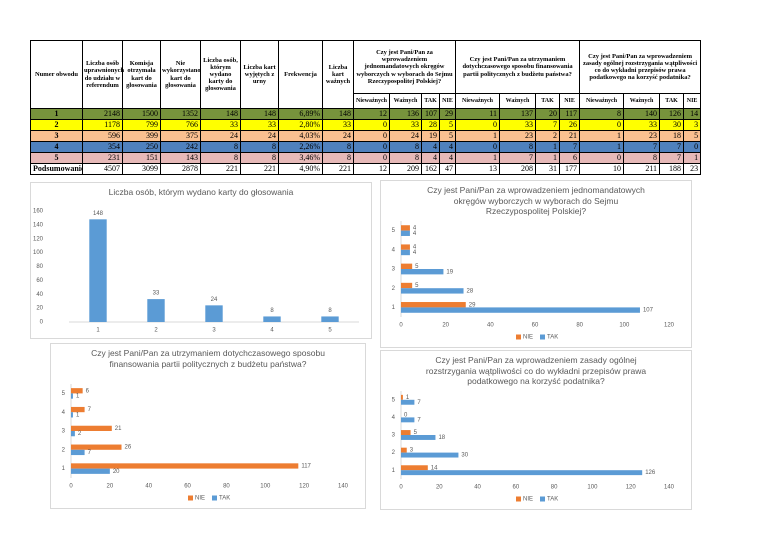 The width and height of the screenshot is (768, 543). What do you see at coordinates (56, 125) in the screenshot?
I see `row-label: 2` at bounding box center [56, 125].